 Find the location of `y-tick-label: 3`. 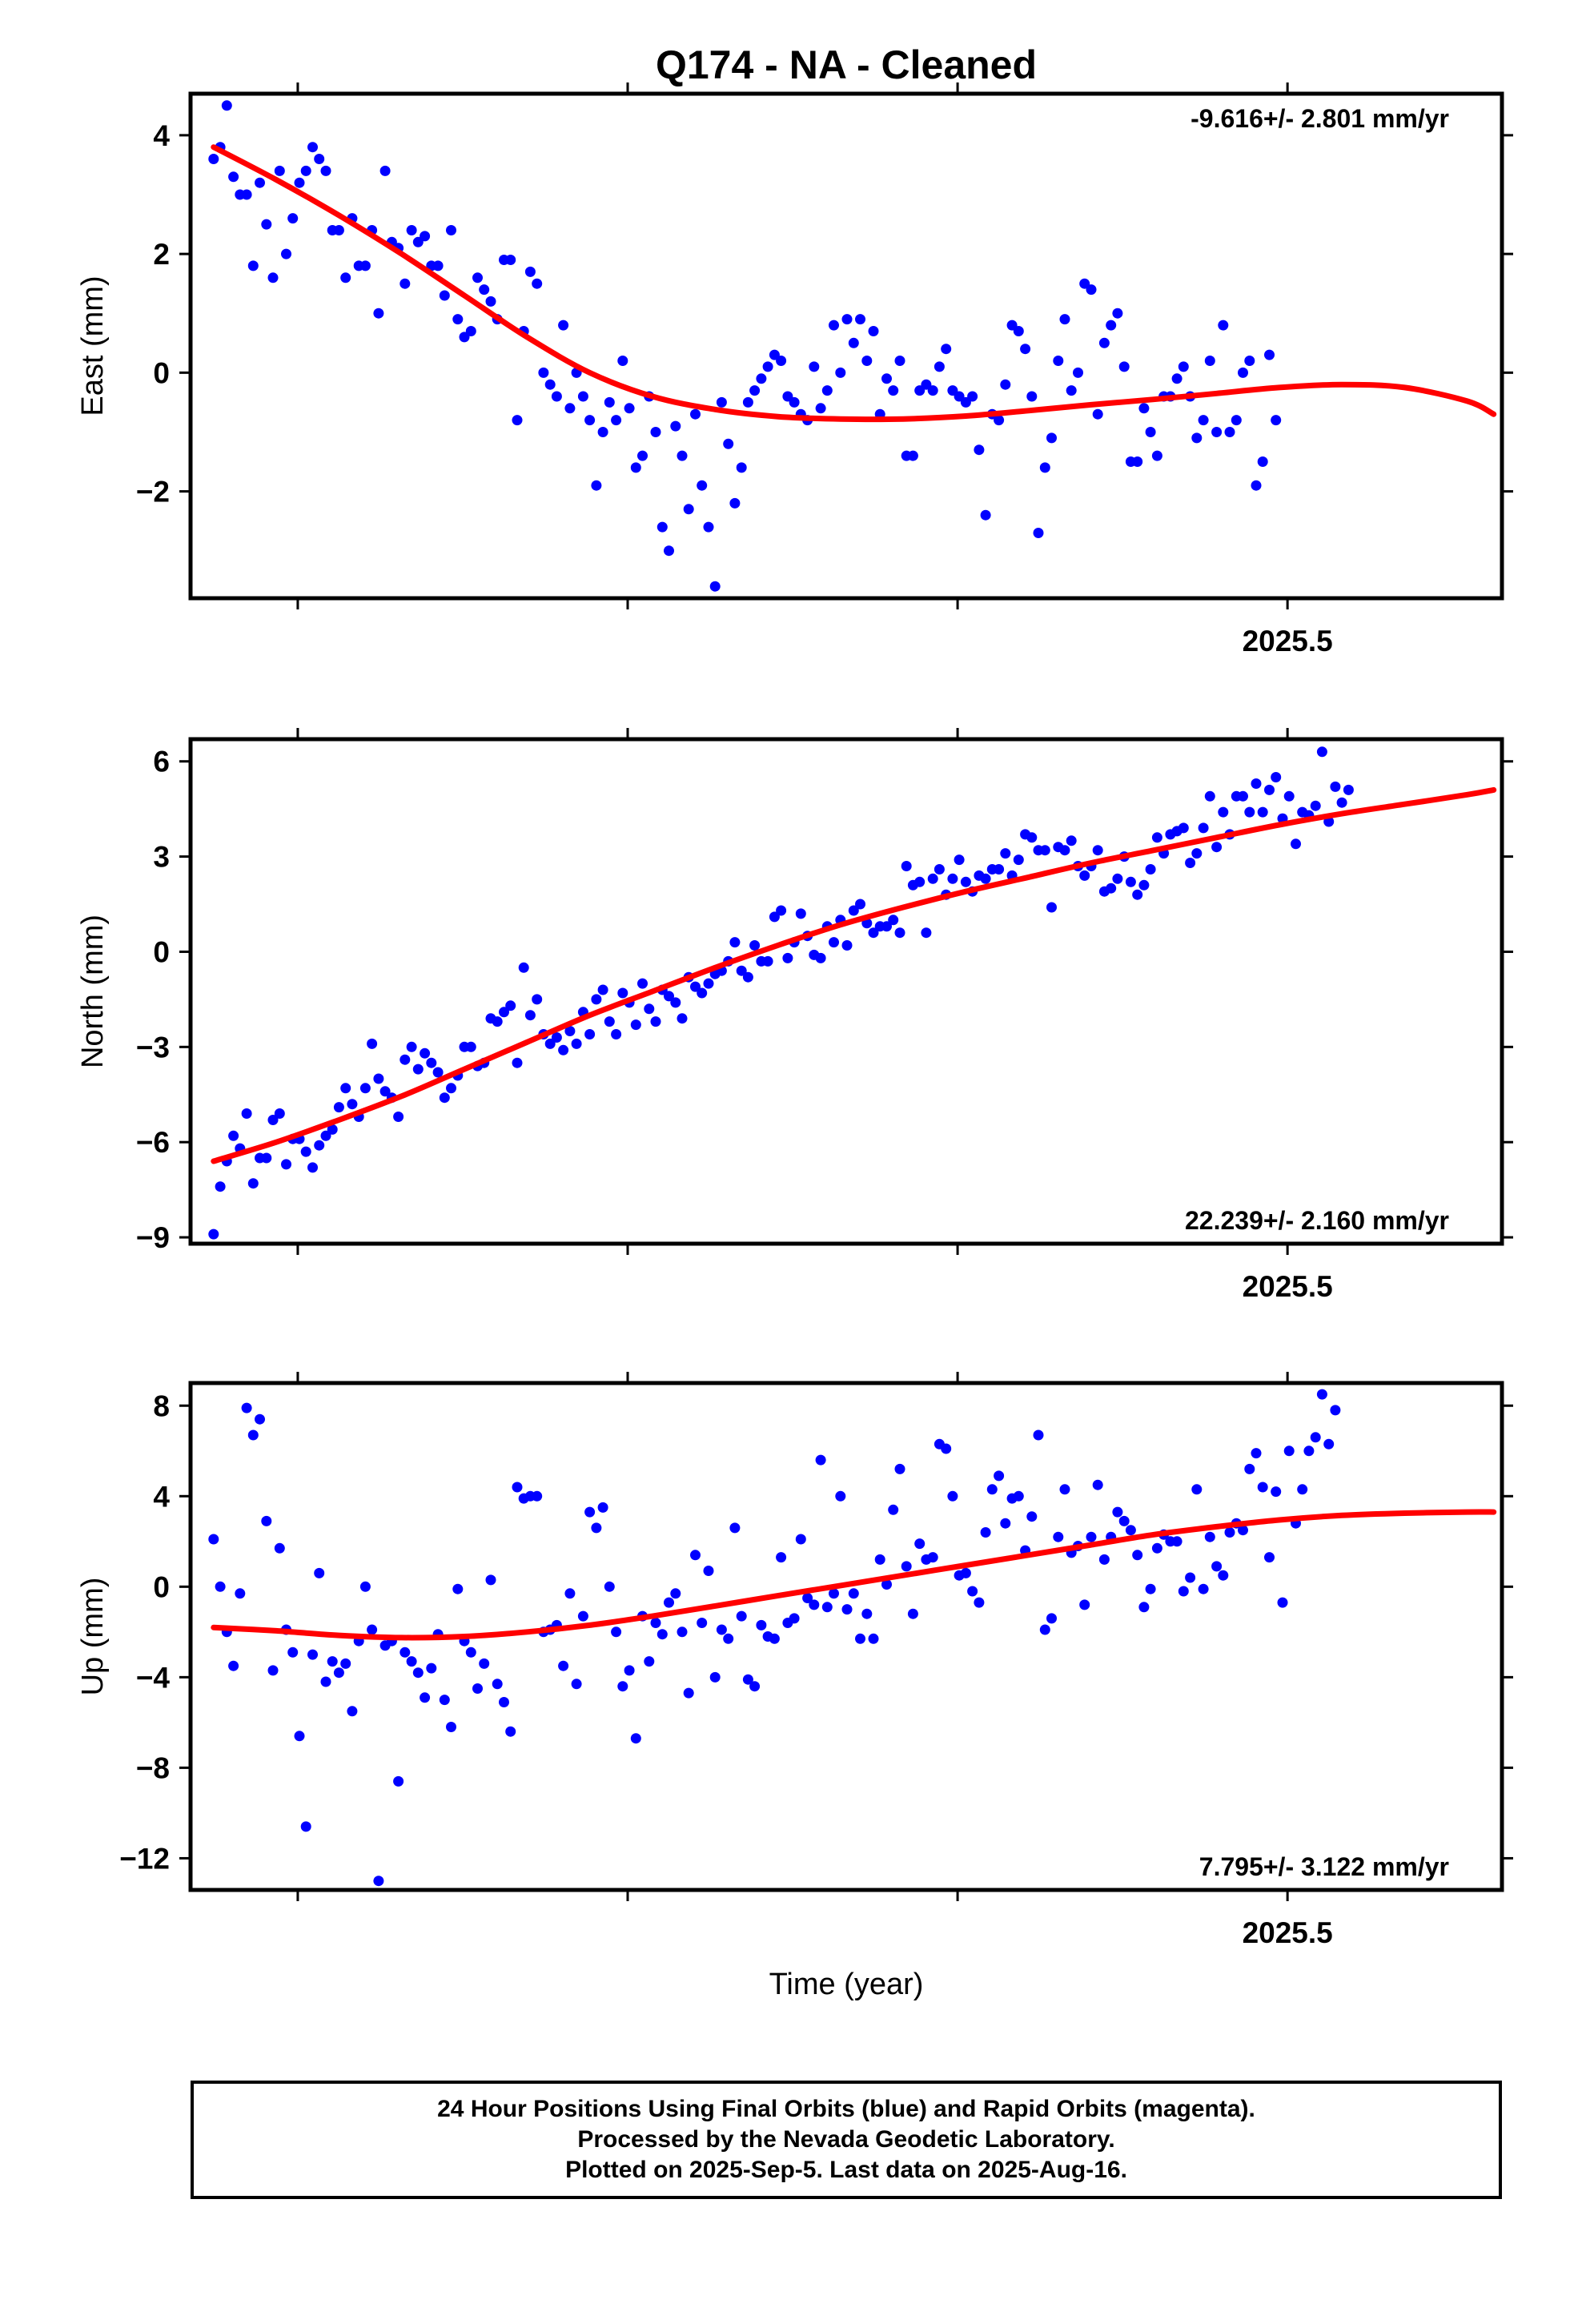

y-tick-label: 3 is located at coordinates (161, 857).